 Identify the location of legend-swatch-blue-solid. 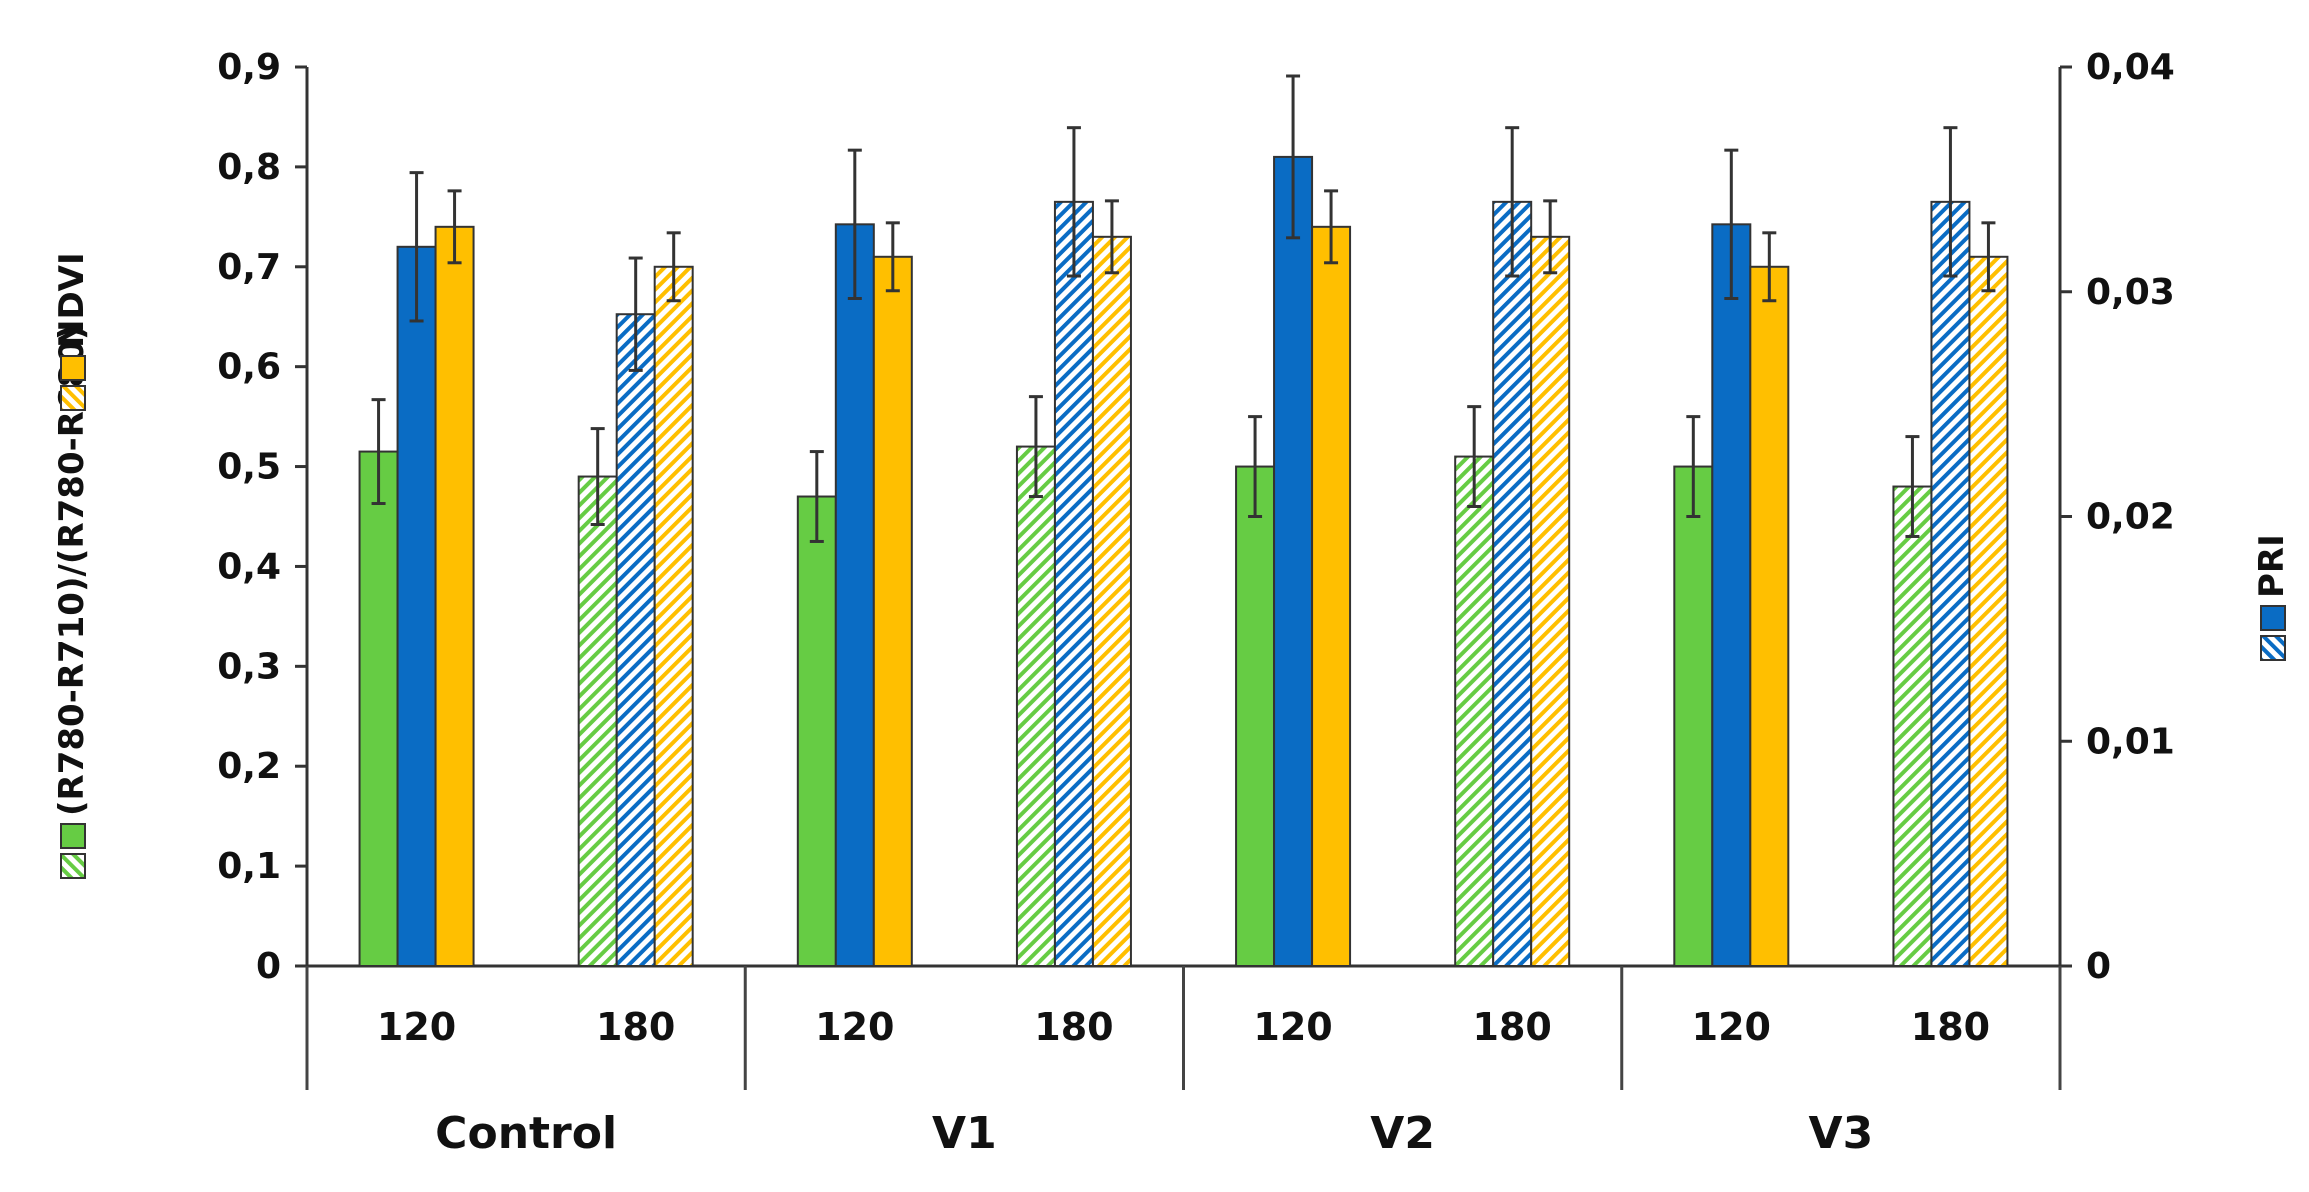
(2273, 618).